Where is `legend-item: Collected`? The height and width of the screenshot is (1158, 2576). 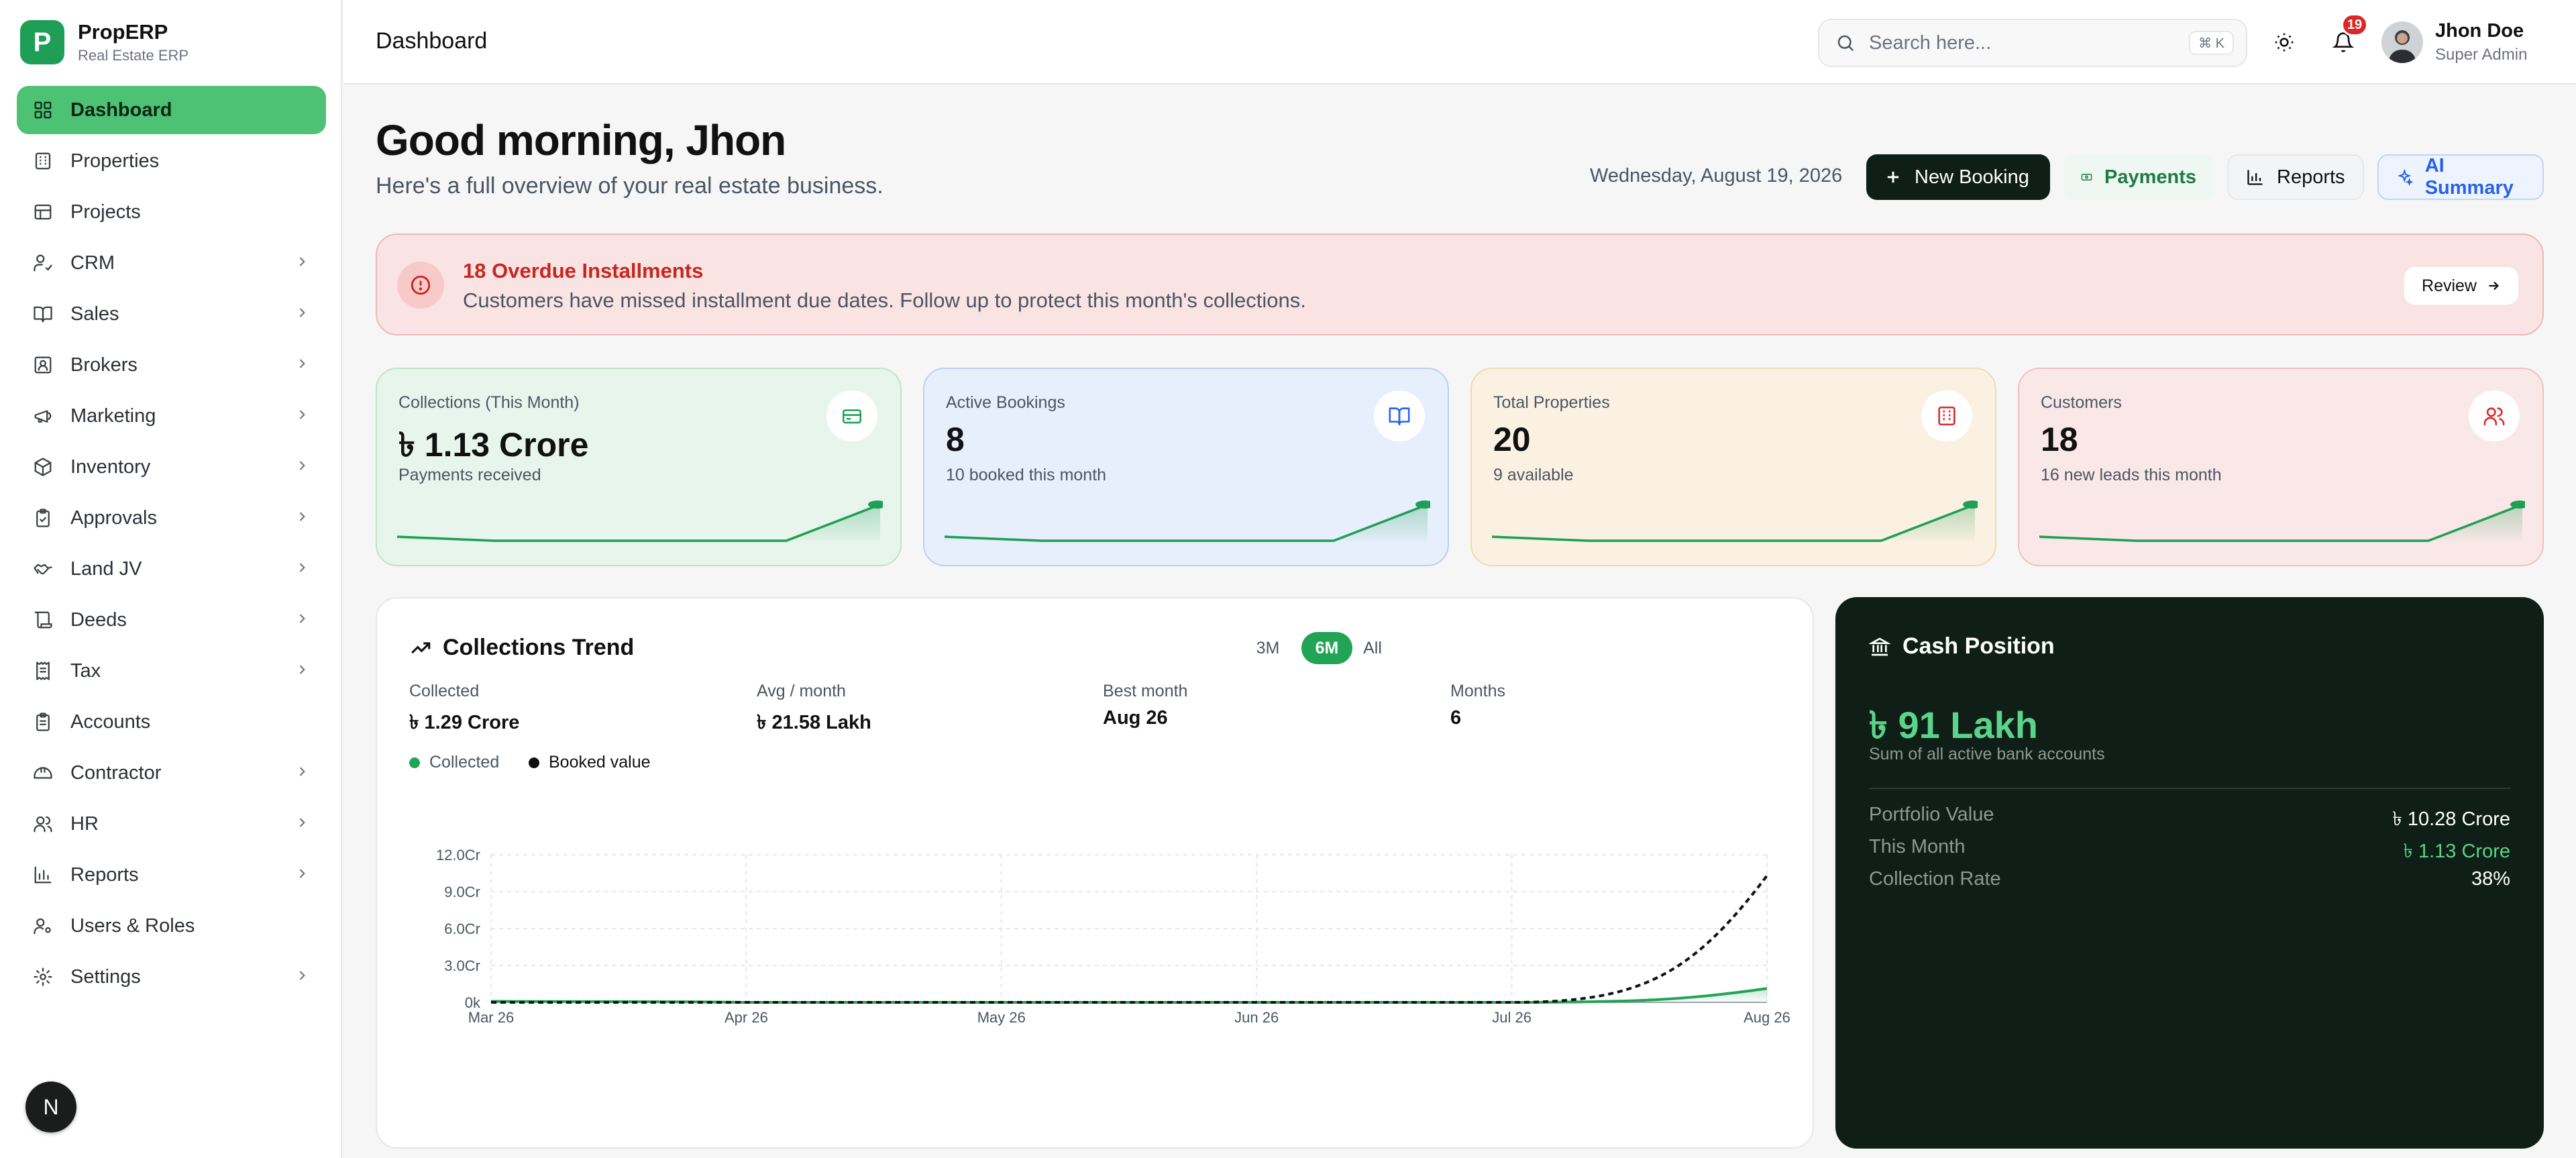
legend-item: Collected is located at coordinates (454, 762).